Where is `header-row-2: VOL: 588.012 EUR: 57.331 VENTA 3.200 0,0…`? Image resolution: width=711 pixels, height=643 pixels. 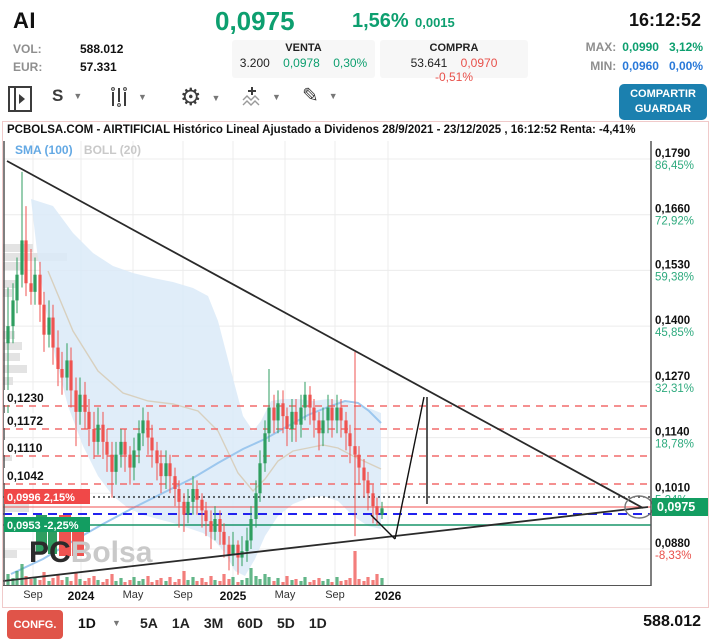 header-row-2: VOL: 588.012 EUR: 57.331 VENTA 3.200 0,0… is located at coordinates (355, 62).